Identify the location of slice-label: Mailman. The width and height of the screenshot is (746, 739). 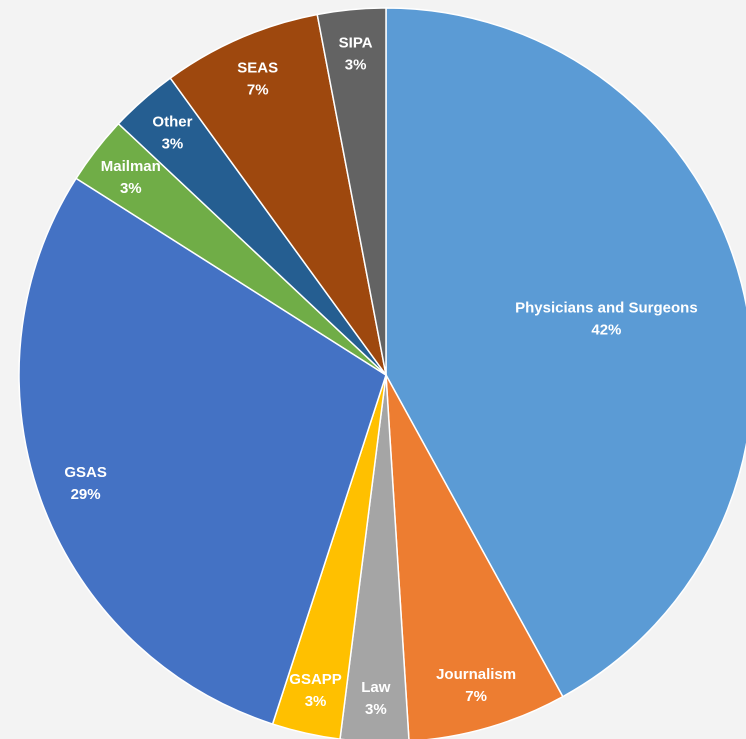
(131, 166).